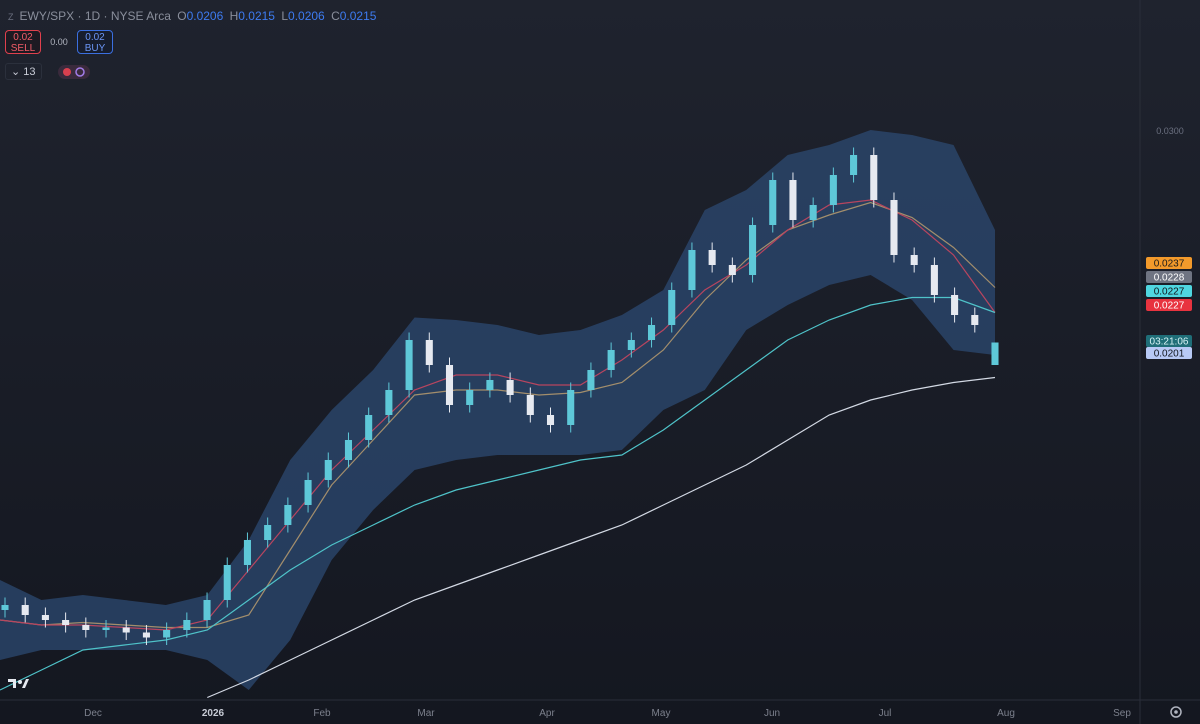  What do you see at coordinates (93, 713) in the screenshot?
I see `x-tick-label: Dec` at bounding box center [93, 713].